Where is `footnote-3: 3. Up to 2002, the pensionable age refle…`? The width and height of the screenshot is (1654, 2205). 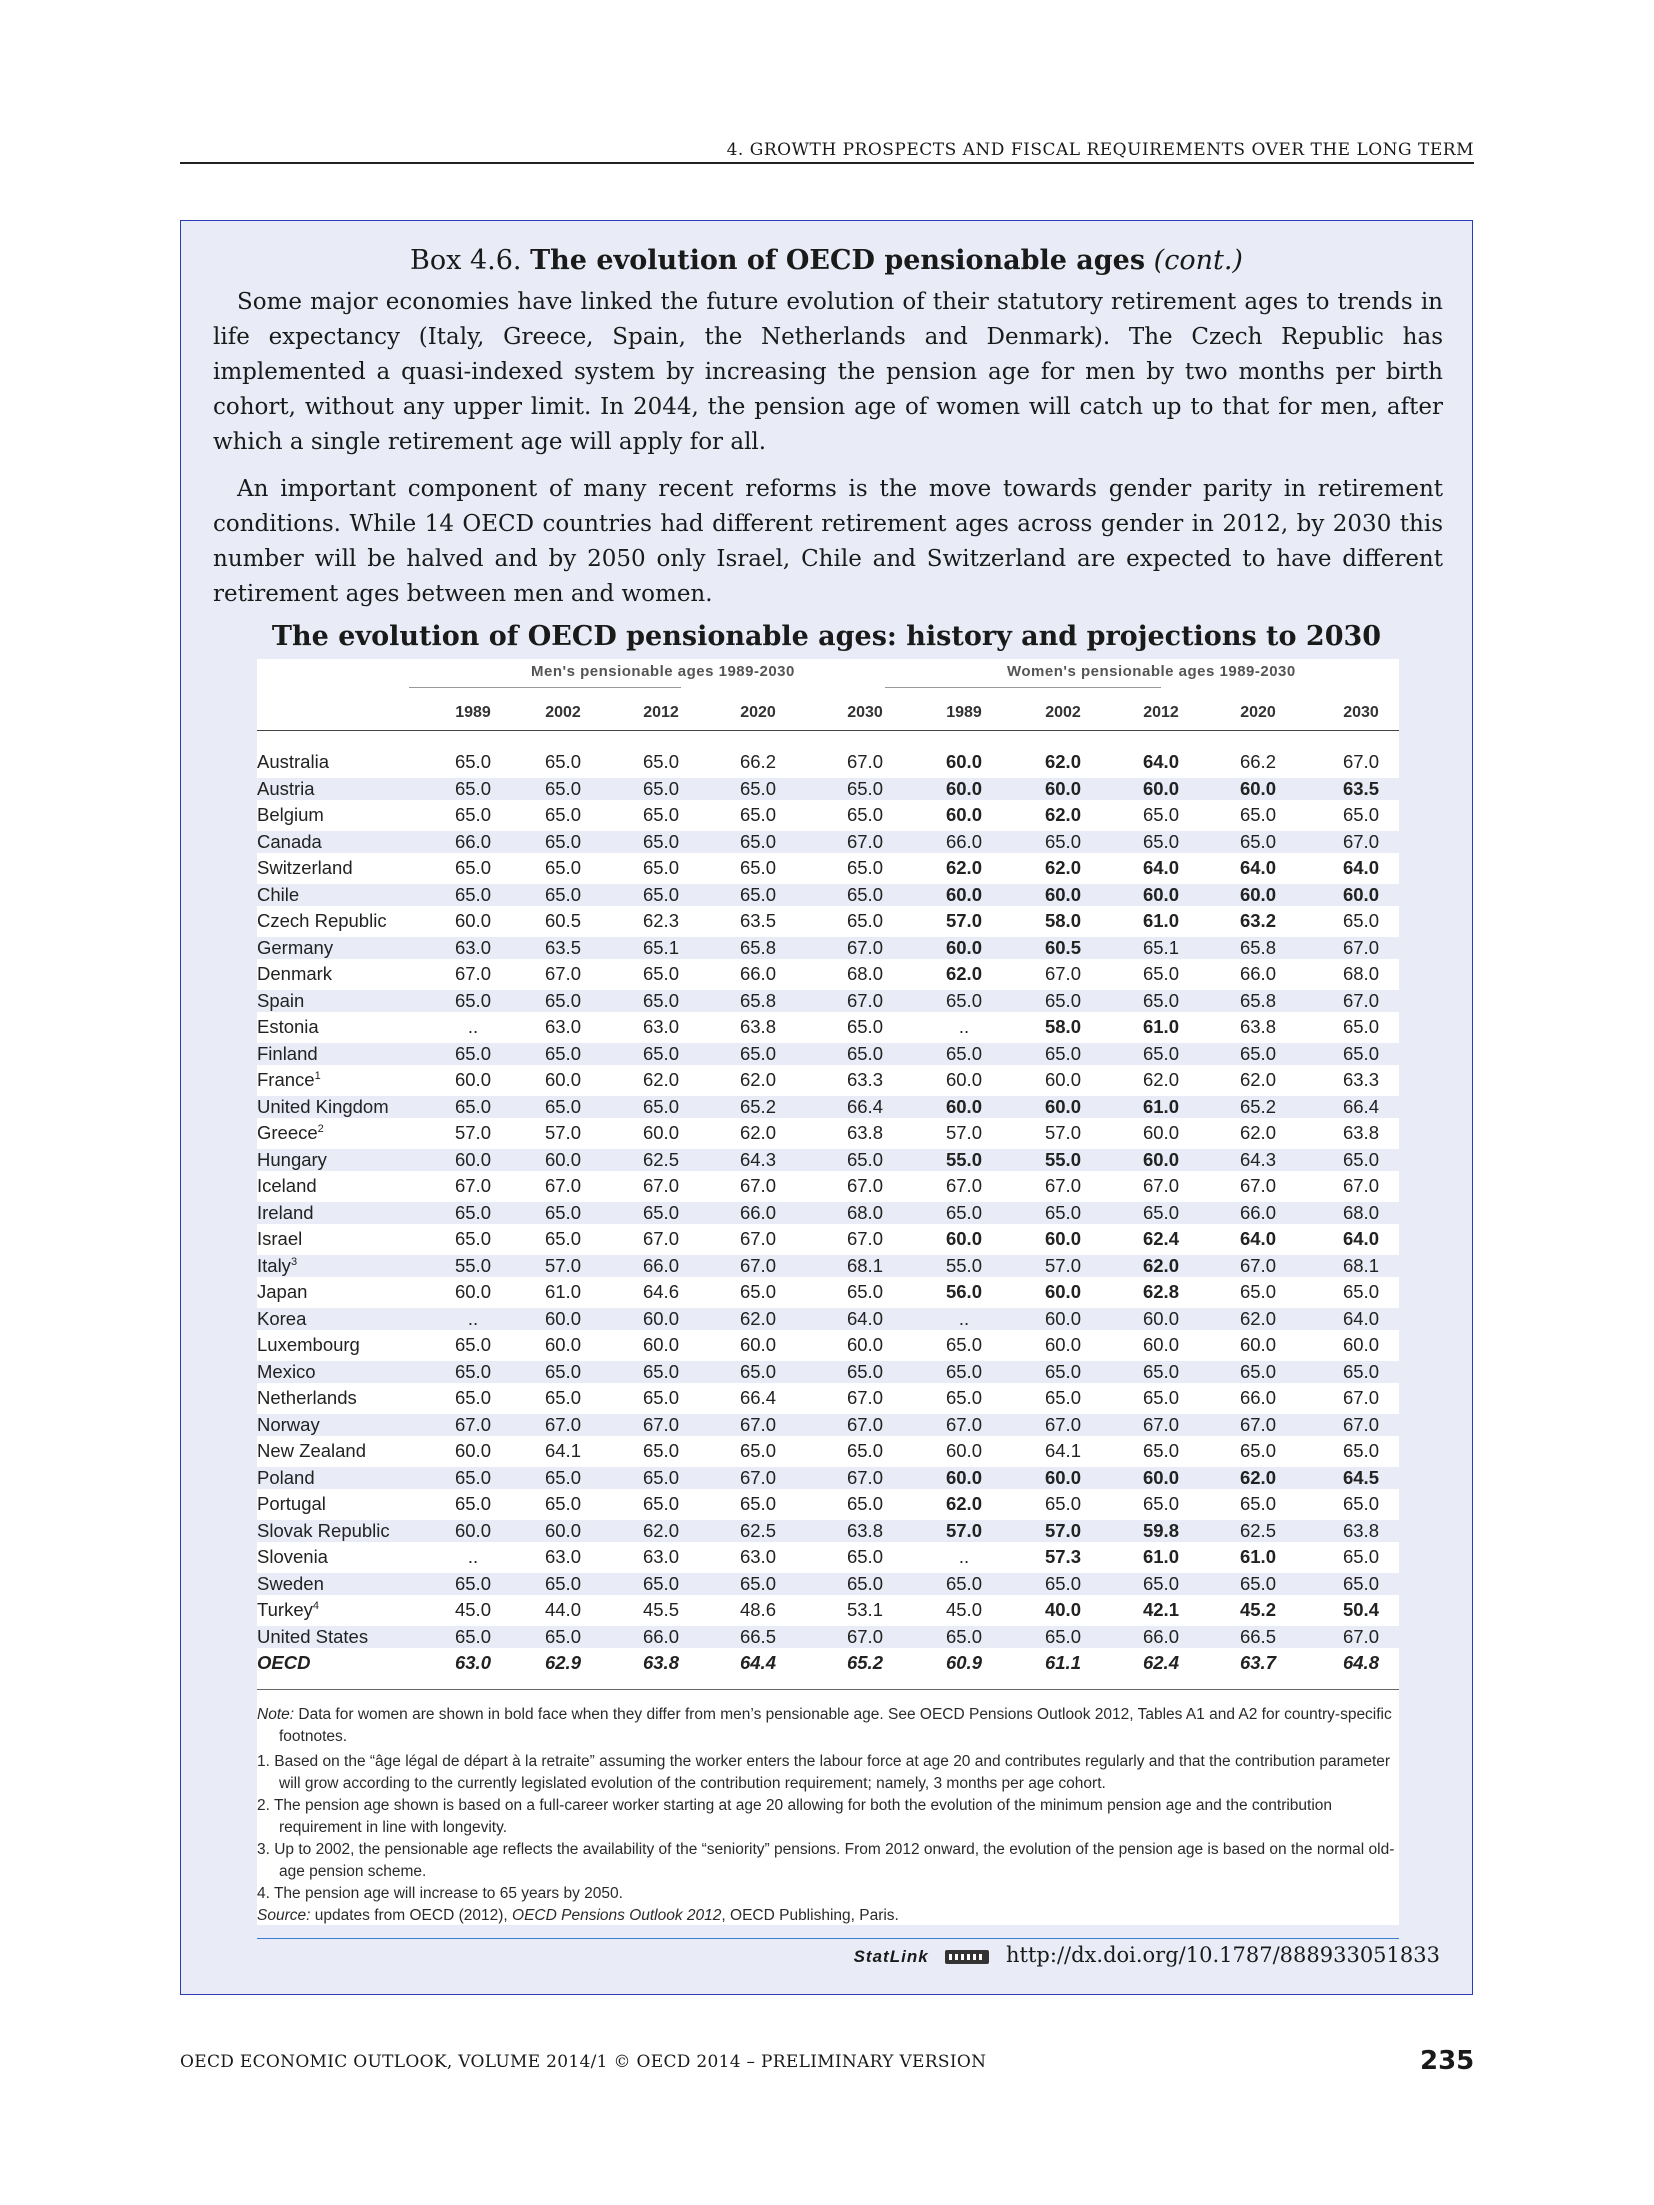 footnote-3: 3. Up to 2002, the pensionable age refle… is located at coordinates (826, 1860).